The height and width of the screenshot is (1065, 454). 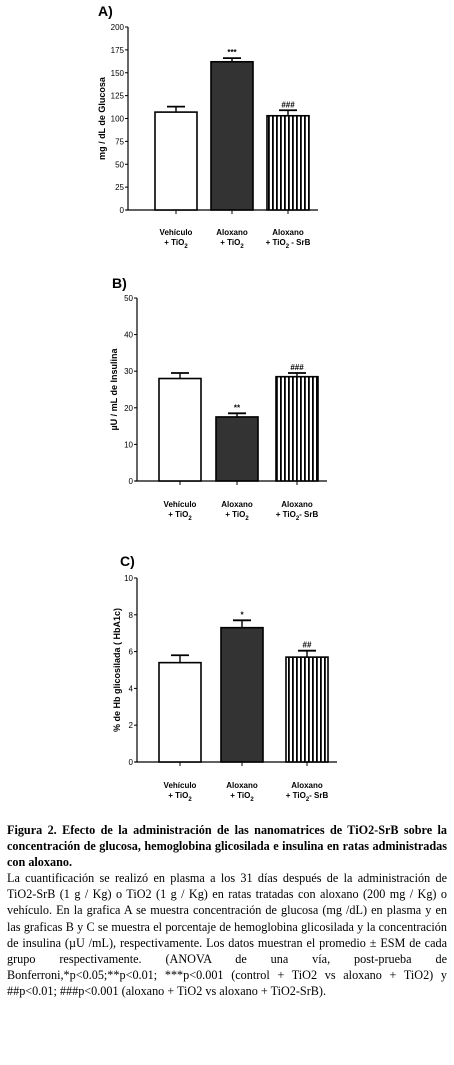 What do you see at coordinates (118, 27) in the screenshot?
I see `y-tick-label: 200` at bounding box center [118, 27].